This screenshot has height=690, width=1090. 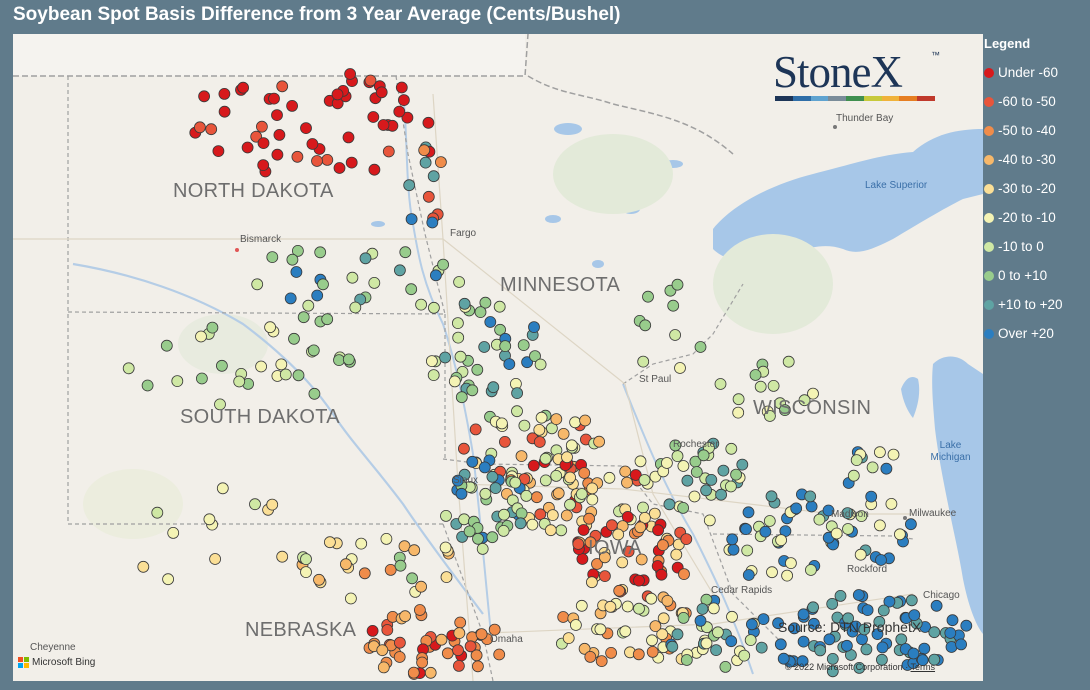 I want to click on legend-item: -20 to -10, so click(x=1037, y=217).